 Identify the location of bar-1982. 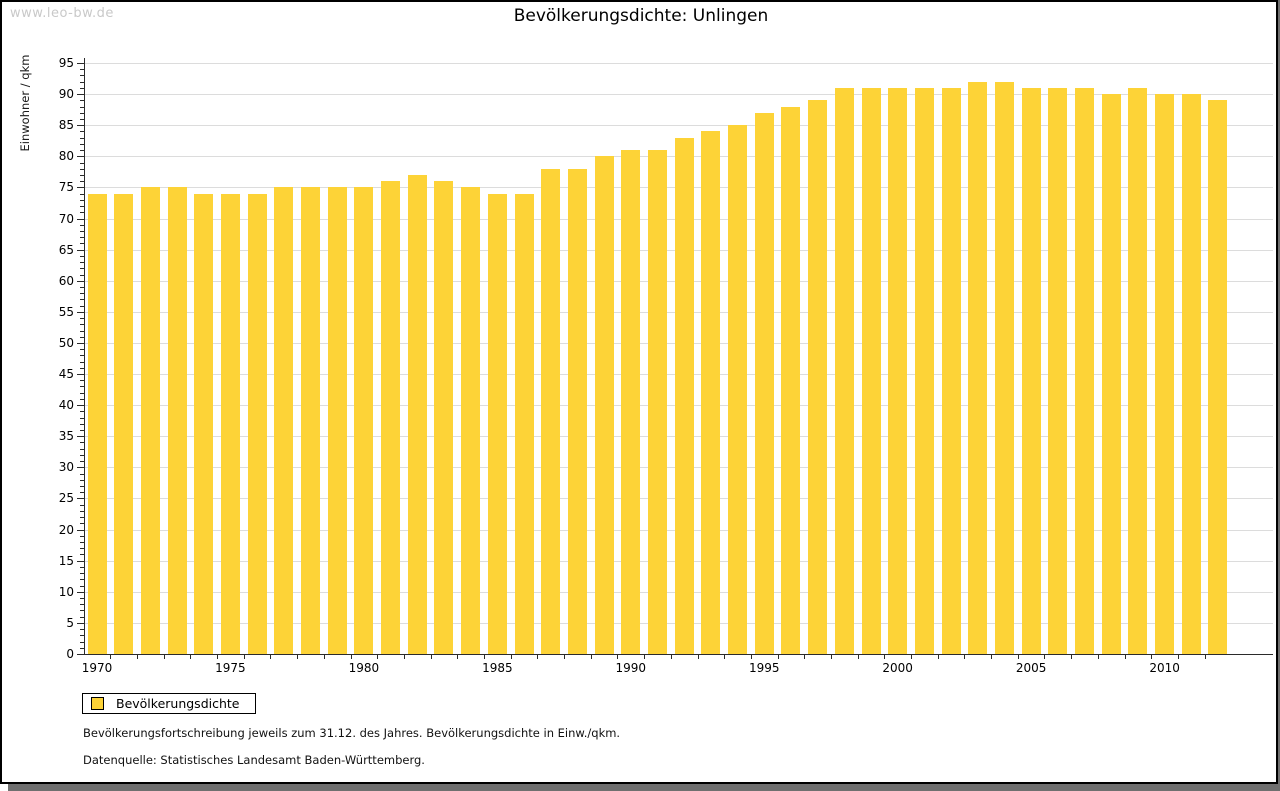
(417, 414).